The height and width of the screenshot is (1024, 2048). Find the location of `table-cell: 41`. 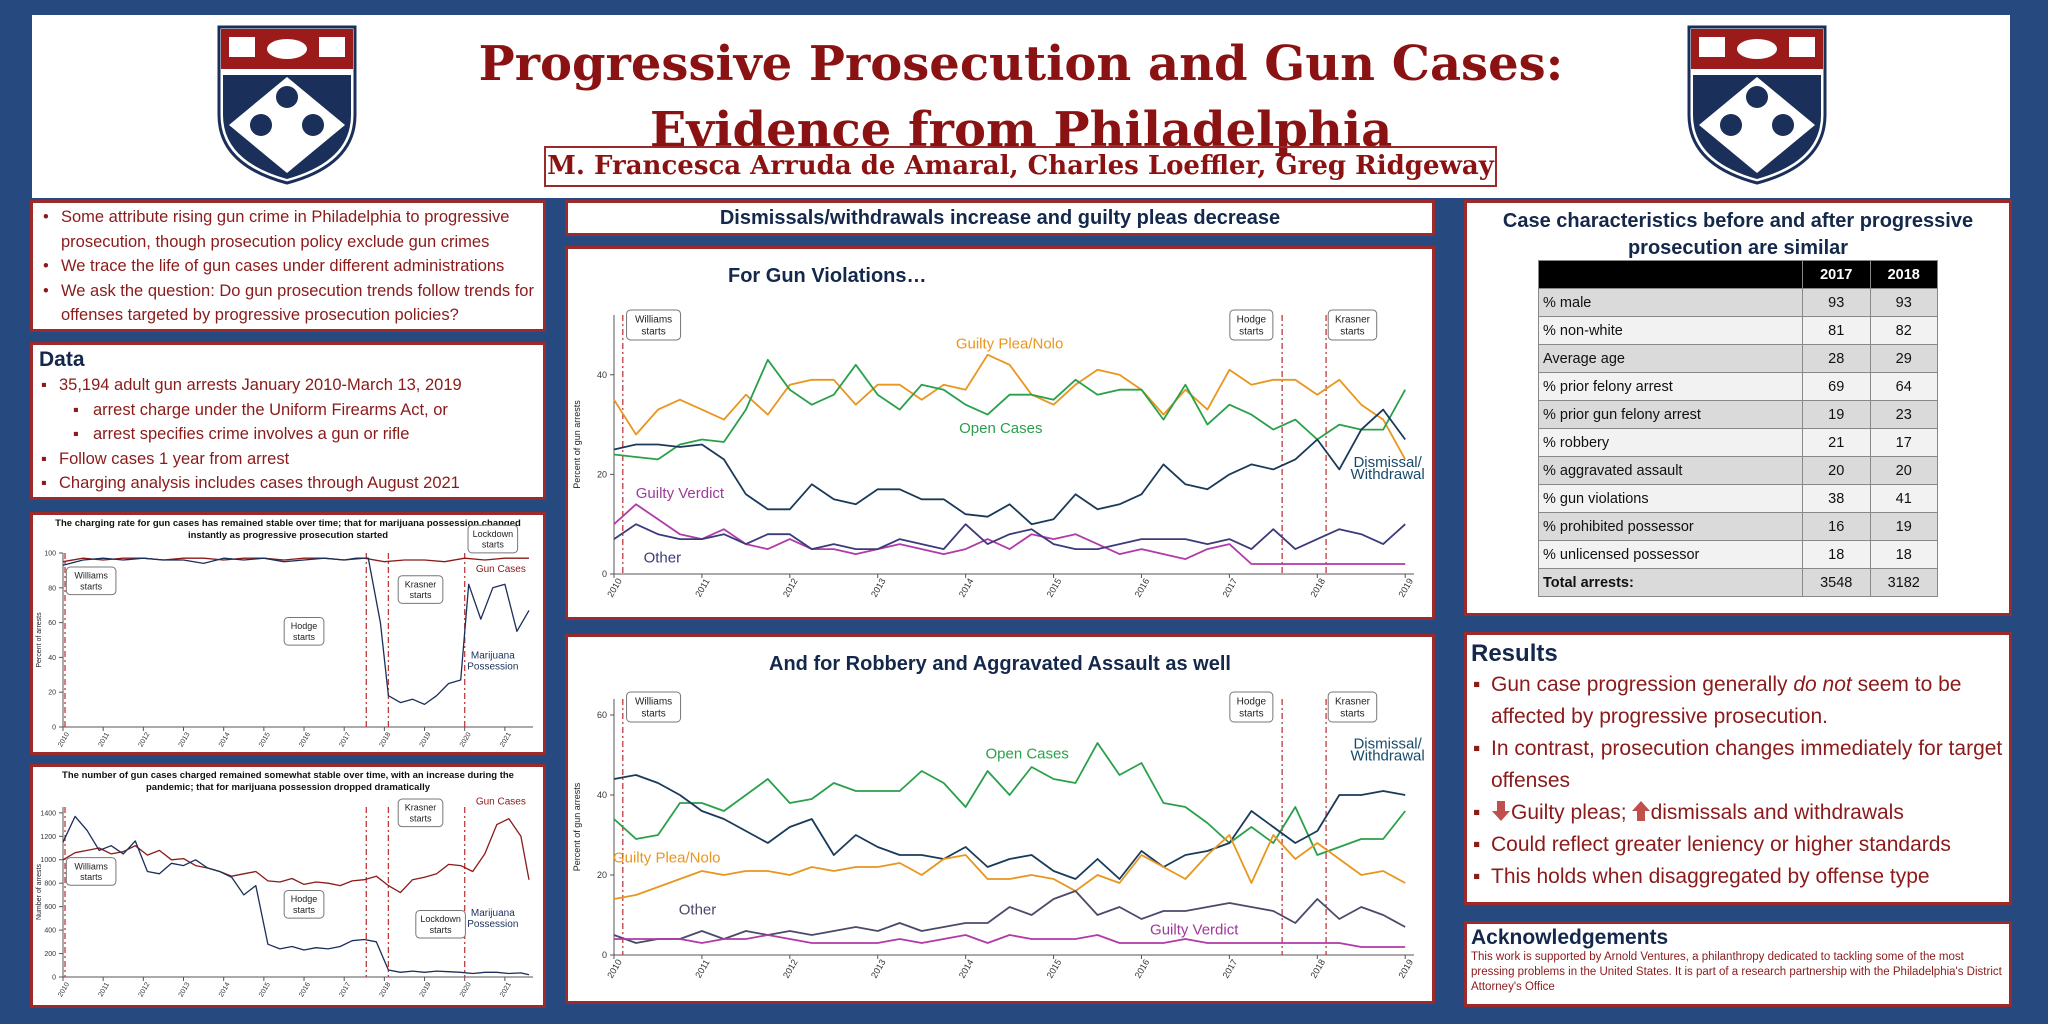

table-cell: 41 is located at coordinates (1903, 498).